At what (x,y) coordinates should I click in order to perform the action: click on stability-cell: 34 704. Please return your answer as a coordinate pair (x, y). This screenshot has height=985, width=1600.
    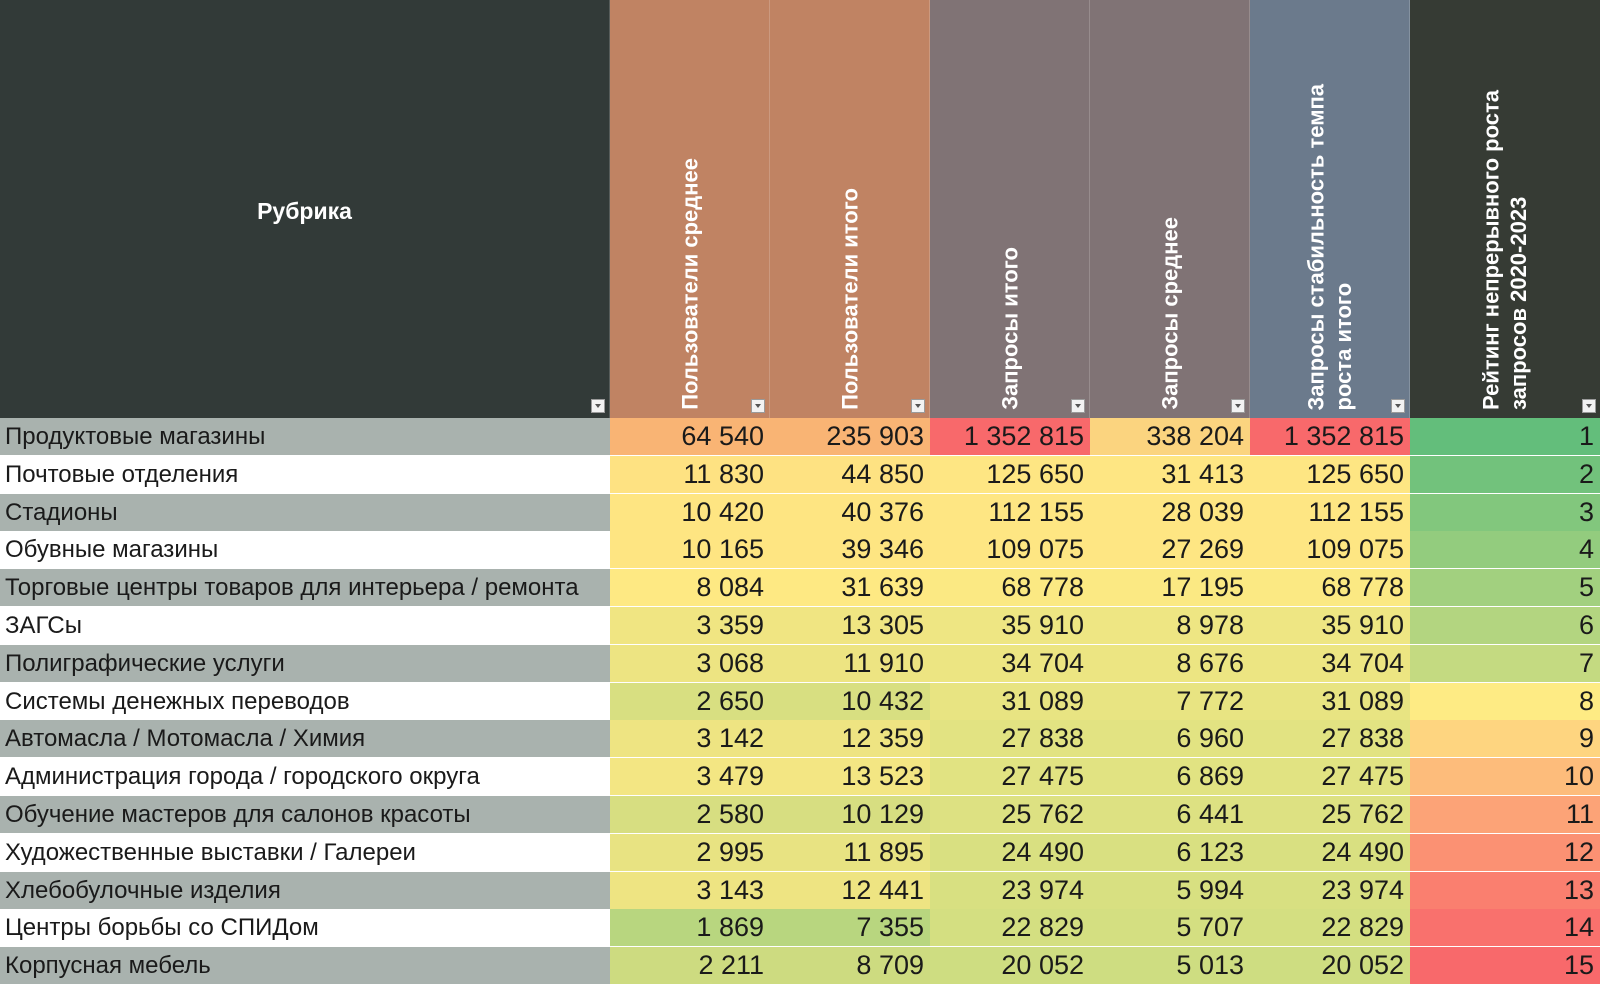
    Looking at the image, I should click on (1330, 663).